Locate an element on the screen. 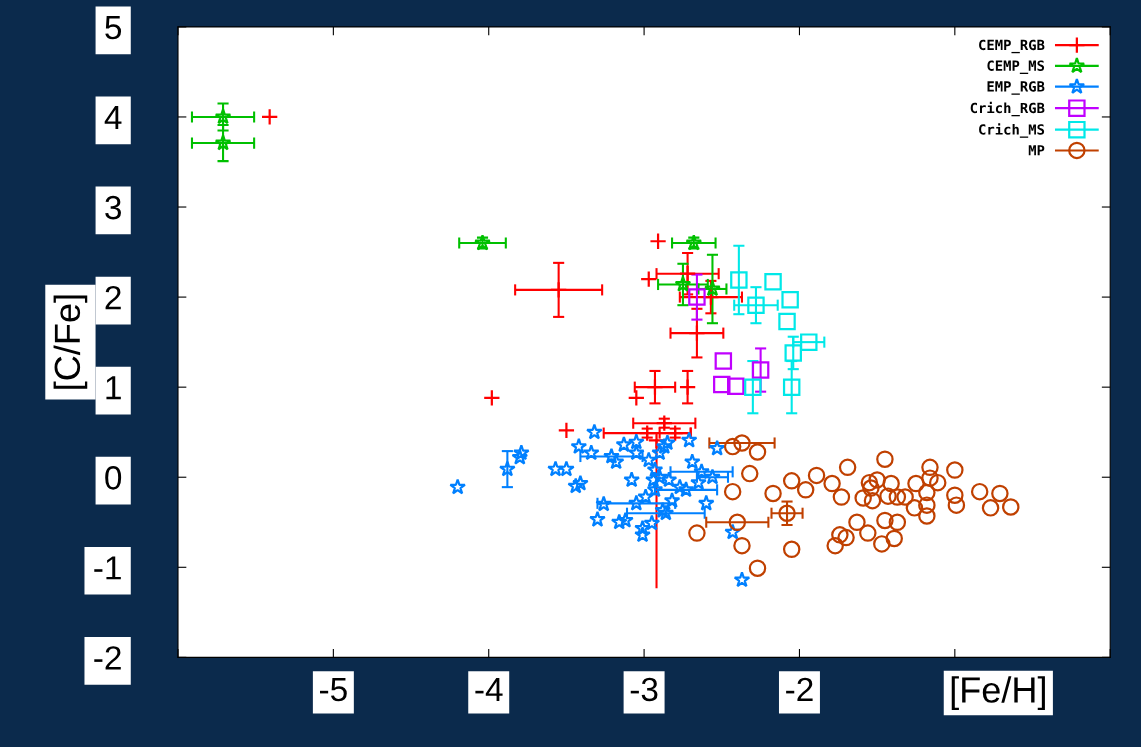  legend-label: Crich_RGB is located at coordinates (1007, 109).